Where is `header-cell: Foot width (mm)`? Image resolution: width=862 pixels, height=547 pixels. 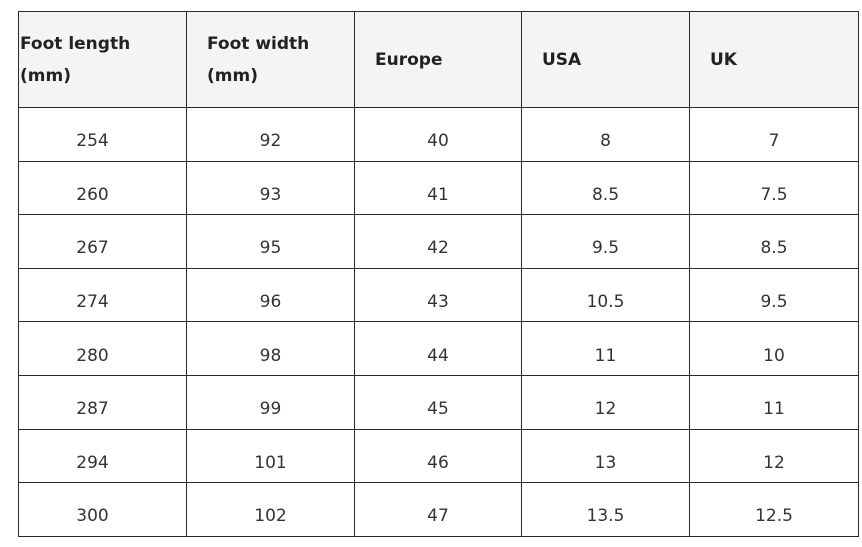 header-cell: Foot width (mm) is located at coordinates (270, 59).